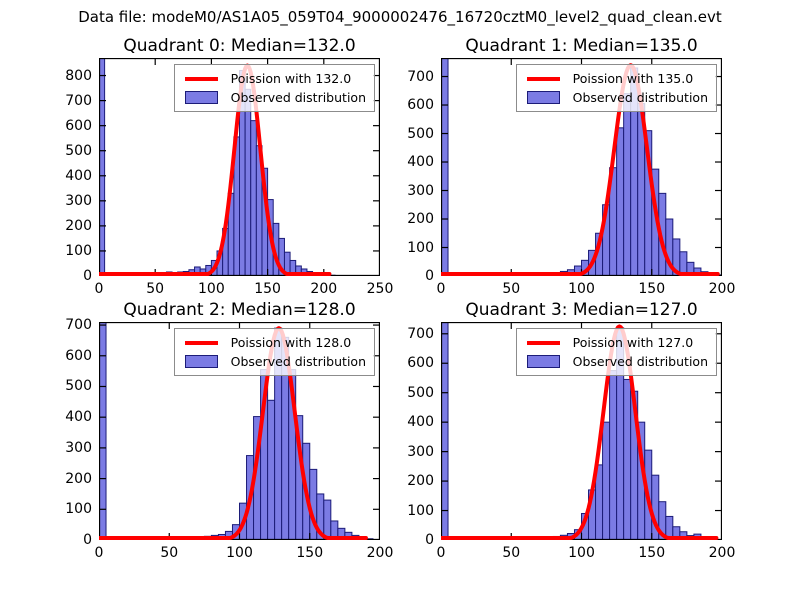 This screenshot has width=800, height=600. I want to click on legend-label-poisson: Poission with 128.0, so click(291, 342).